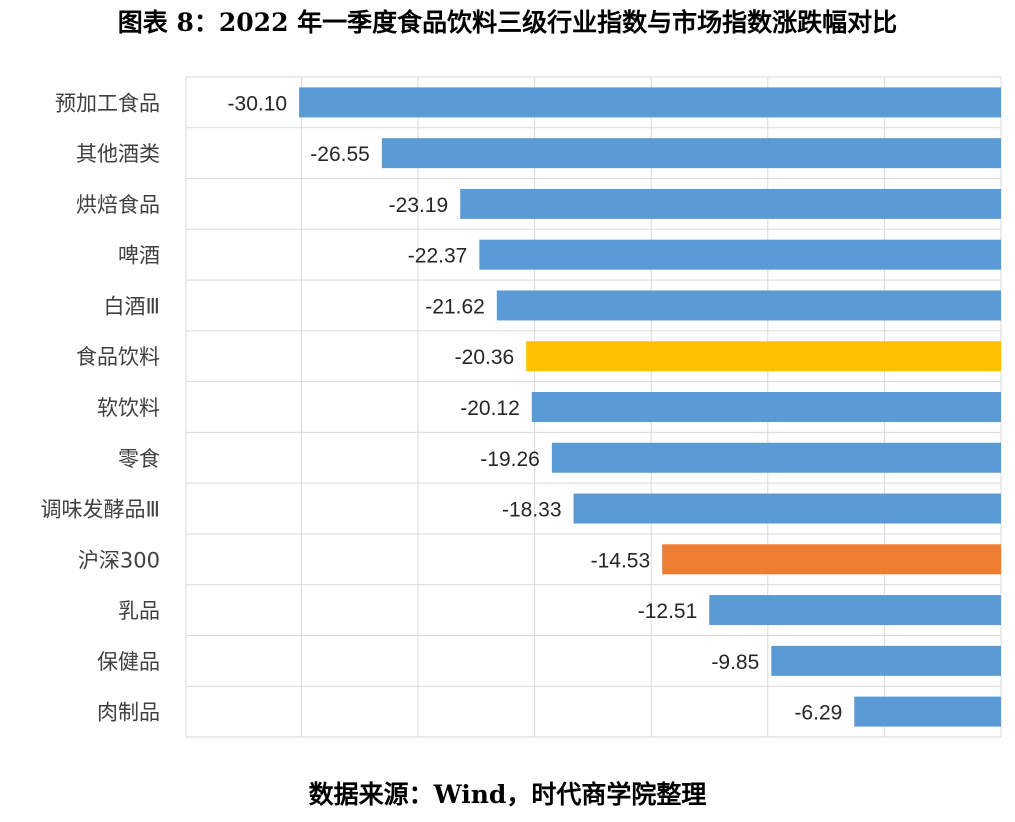 The image size is (1015, 822). I want to click on category-label: 肉制品, so click(128, 713).